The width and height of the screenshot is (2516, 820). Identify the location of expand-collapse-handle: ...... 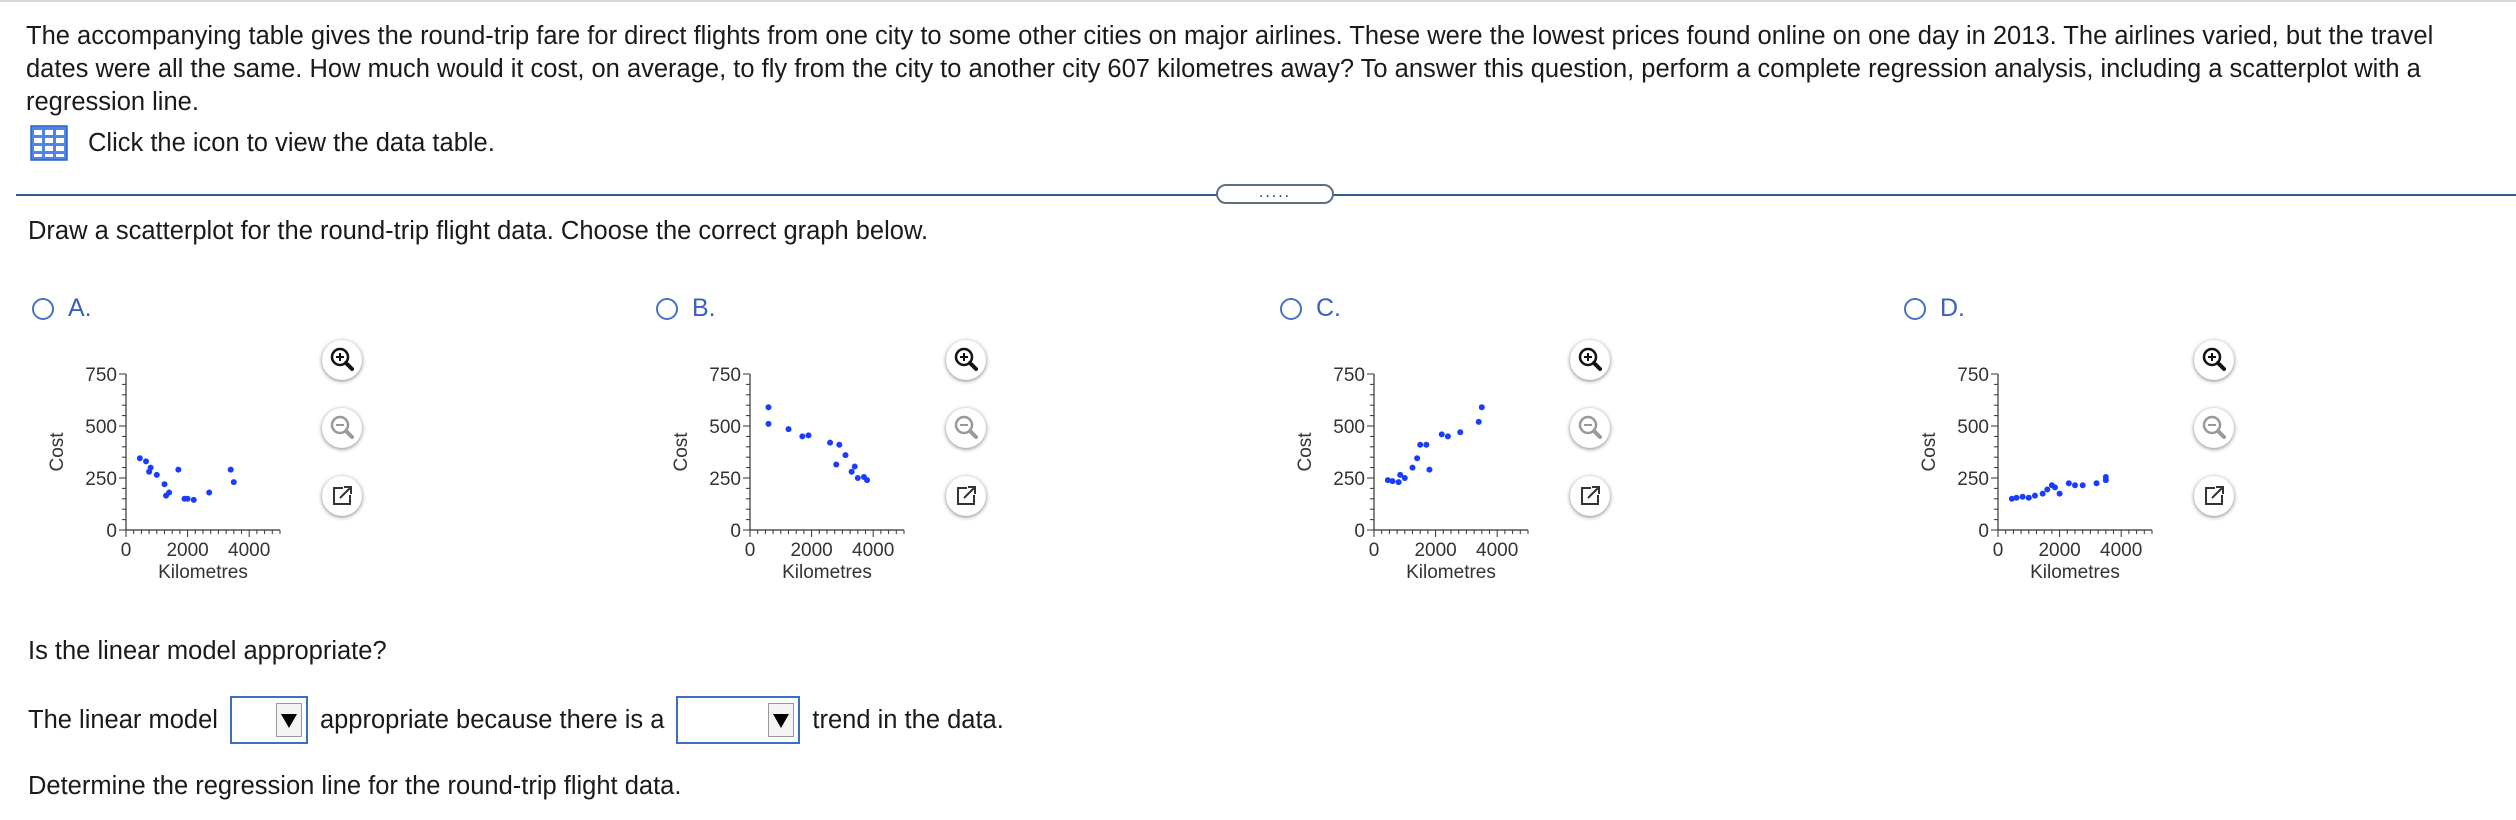
(1275, 194).